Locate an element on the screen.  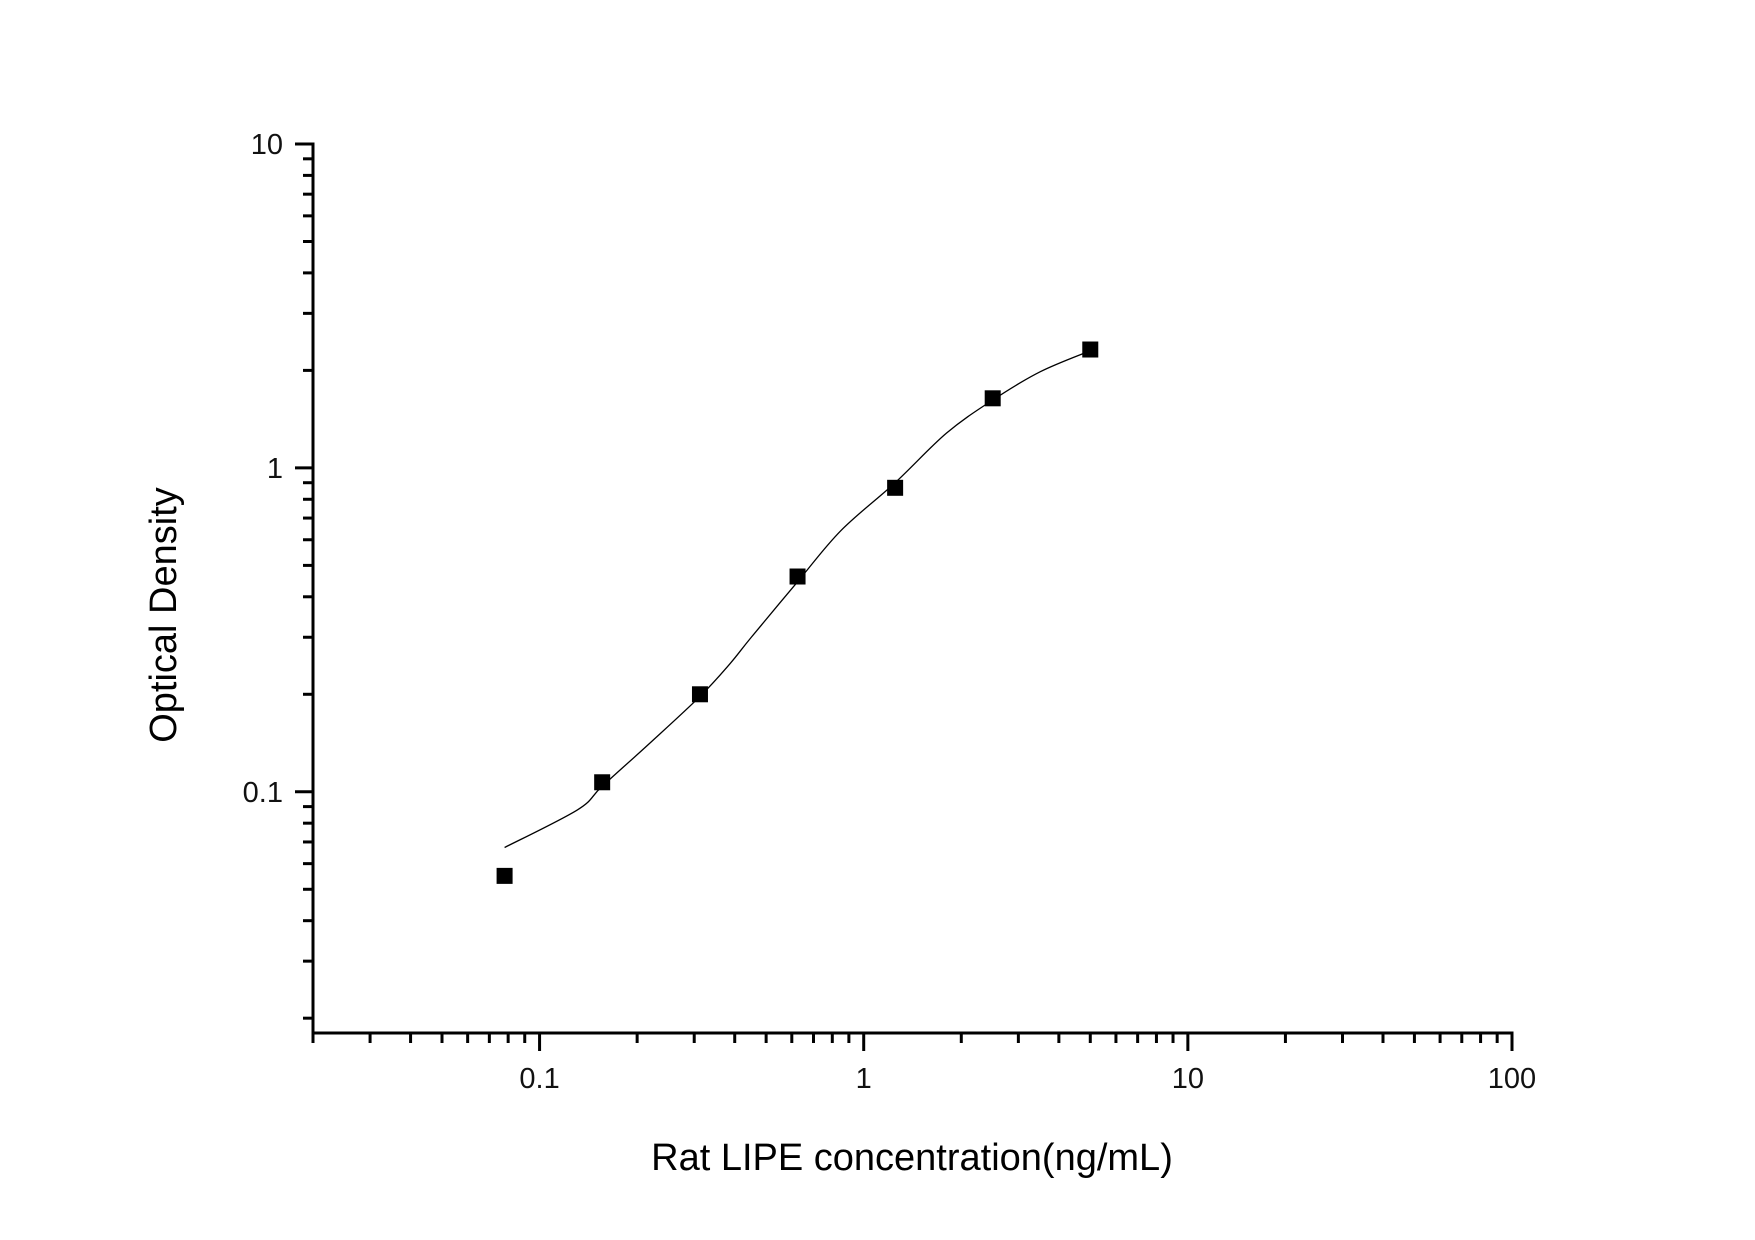
fitted-curve-line is located at coordinates (797, 599).